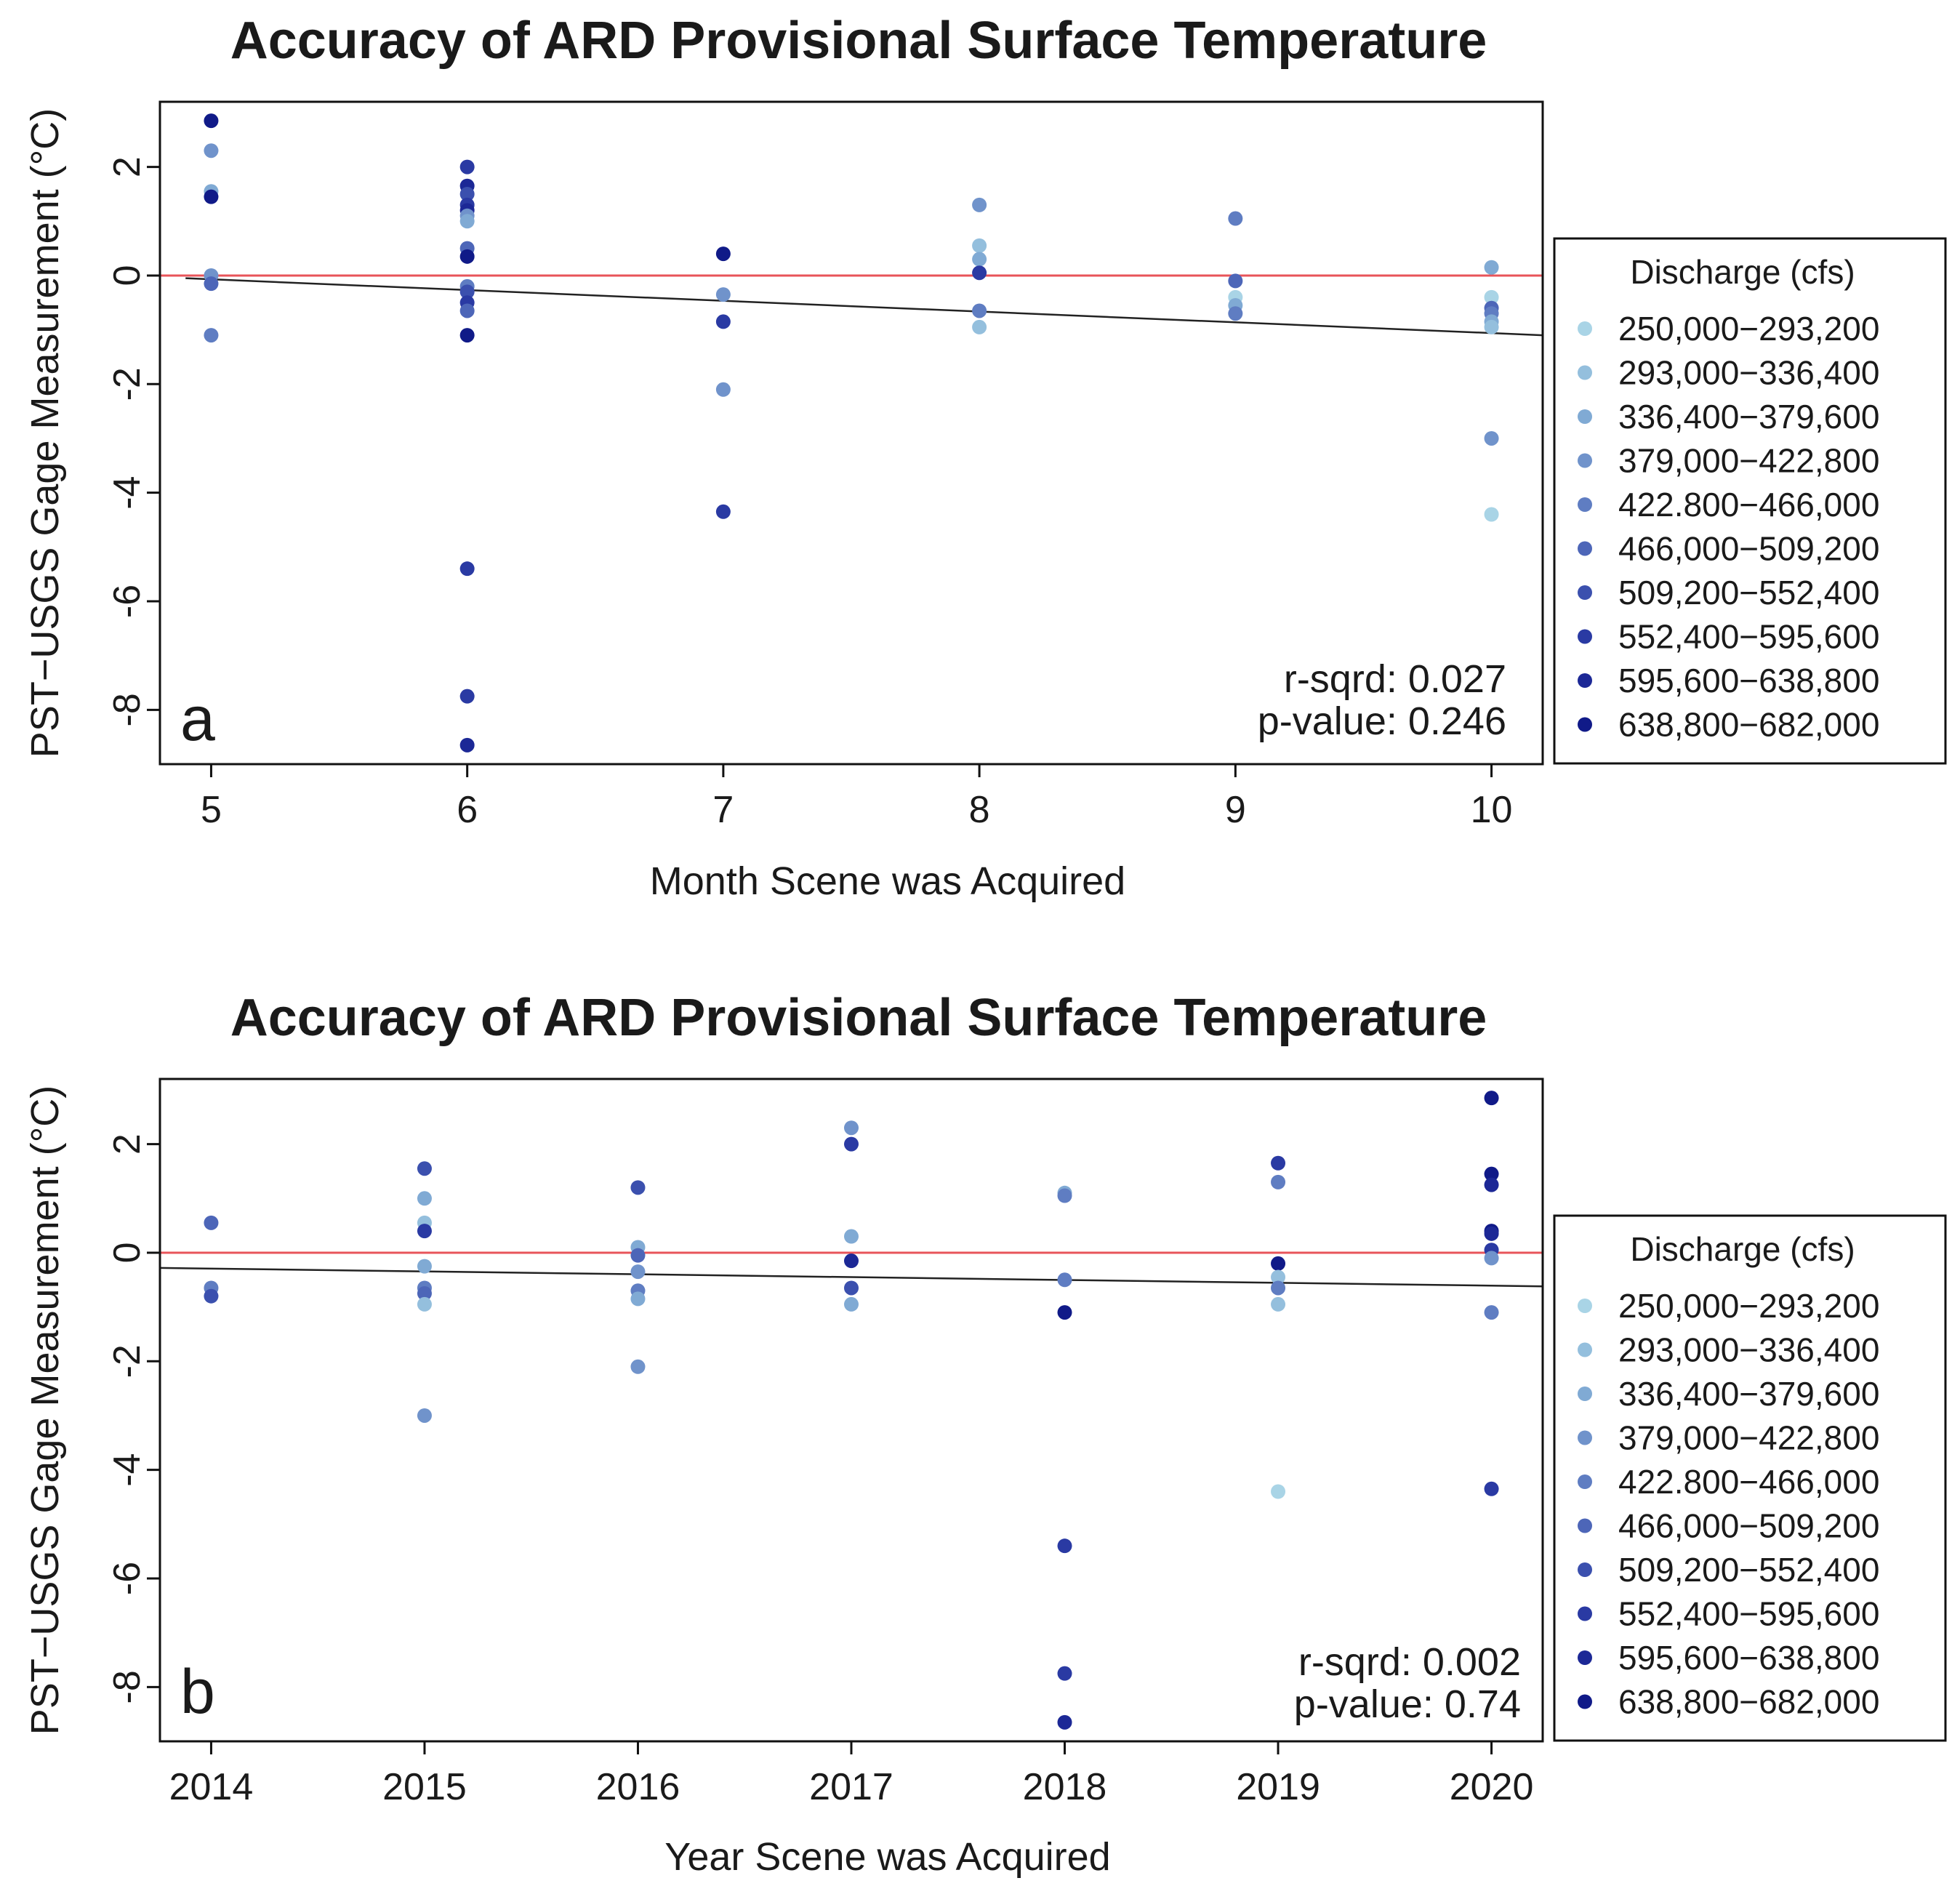  I want to click on y-tick-label: -2, so click(127, 1361).